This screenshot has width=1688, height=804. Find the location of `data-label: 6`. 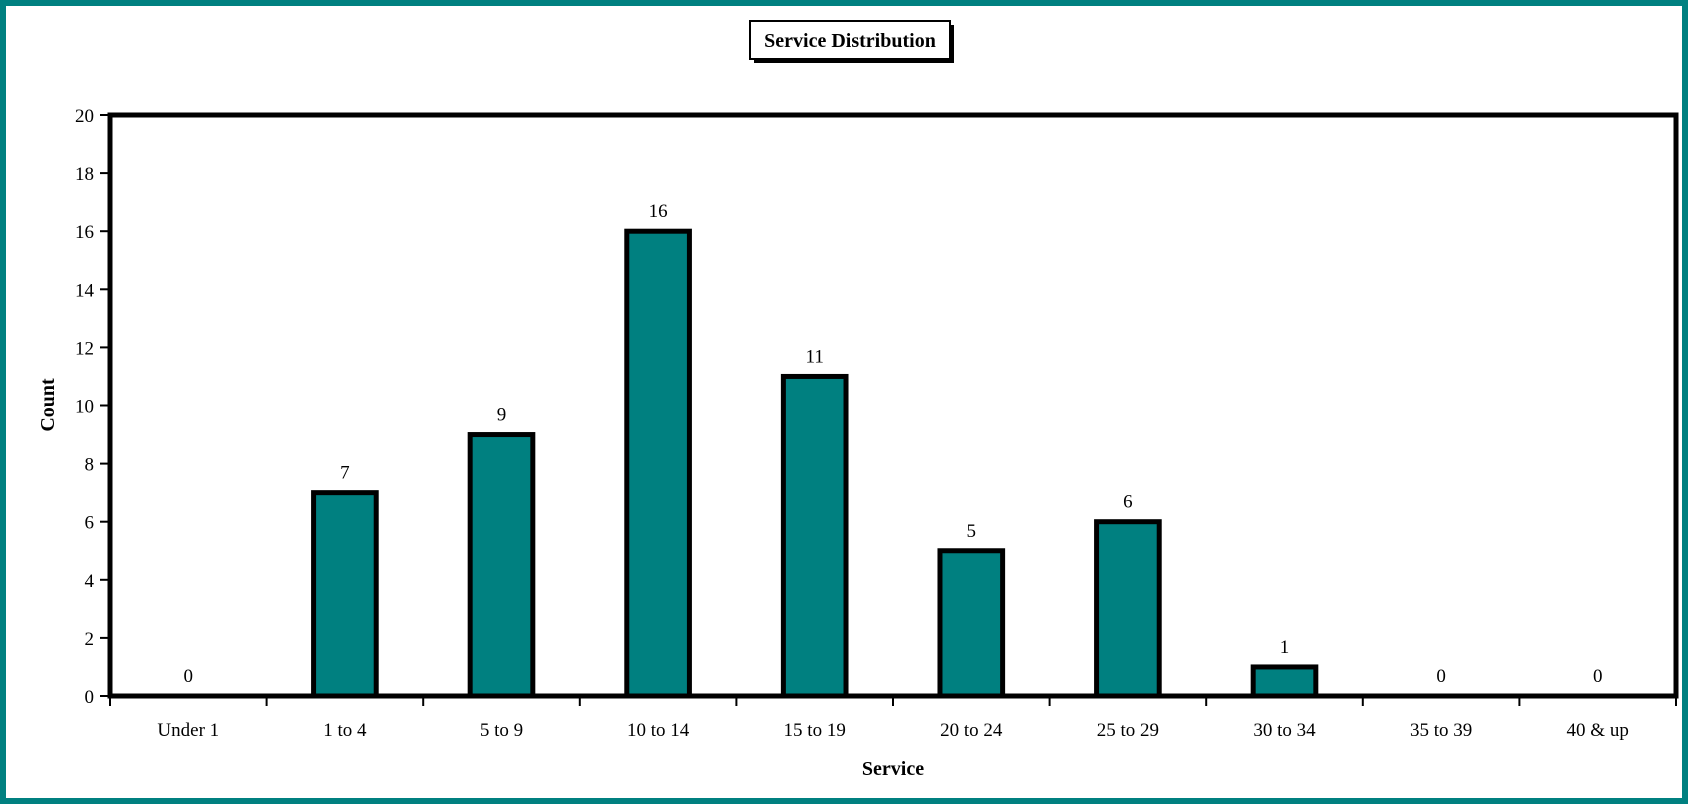

data-label: 6 is located at coordinates (1128, 502).